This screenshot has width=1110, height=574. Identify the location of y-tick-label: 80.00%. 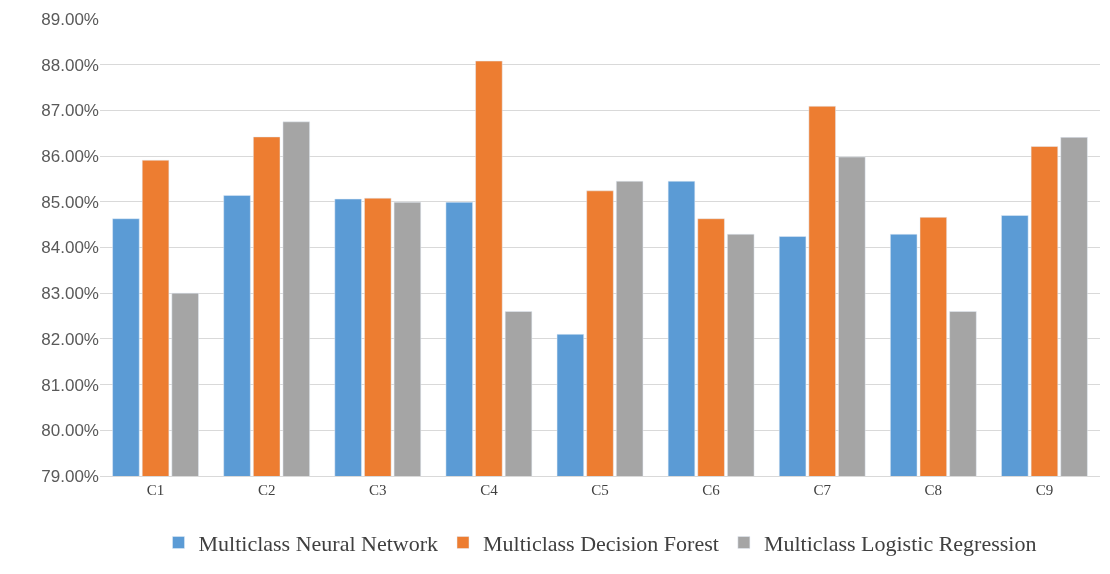
(70, 431).